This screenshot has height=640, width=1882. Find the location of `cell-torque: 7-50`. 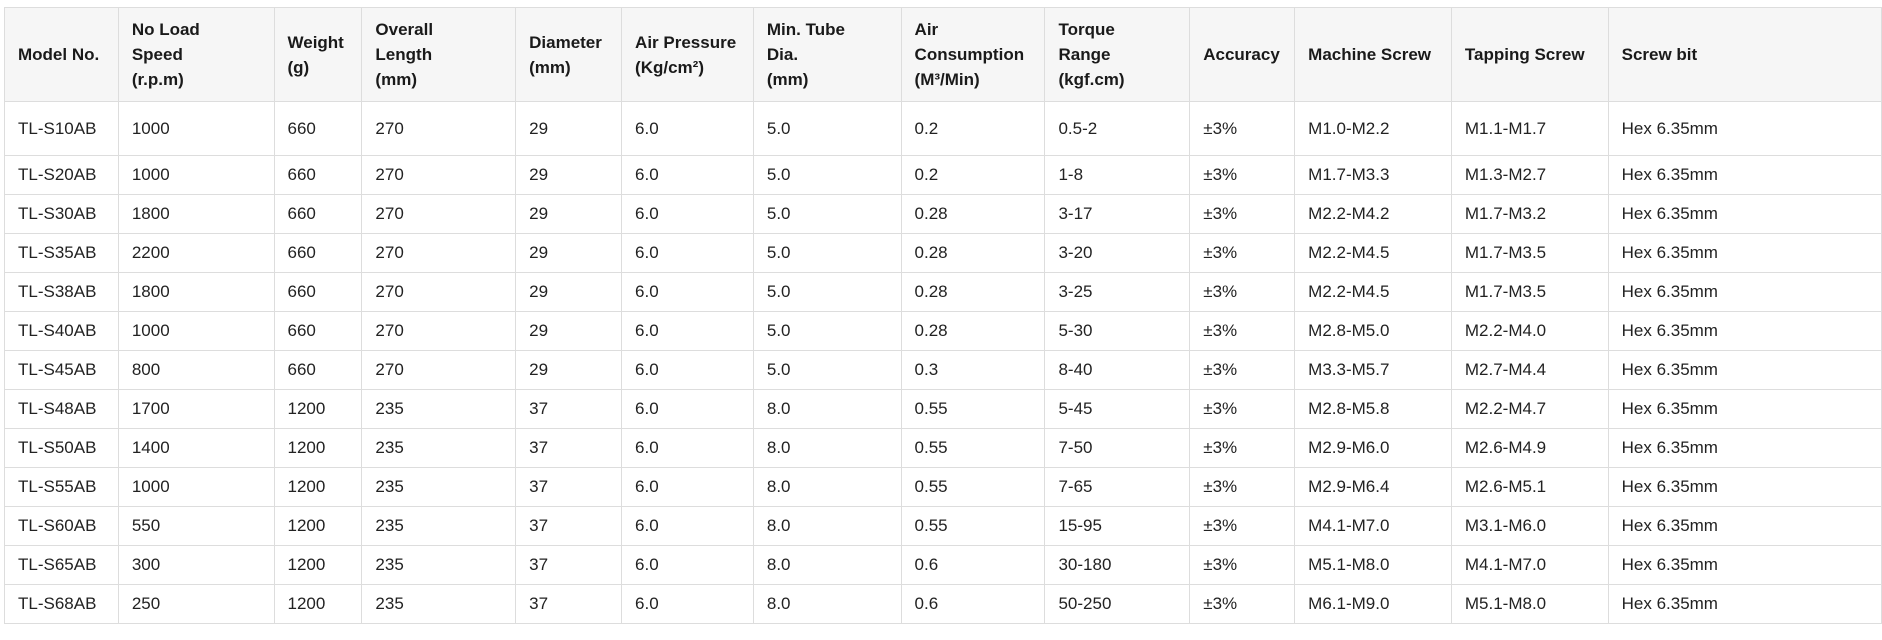

cell-torque: 7-50 is located at coordinates (1117, 448).